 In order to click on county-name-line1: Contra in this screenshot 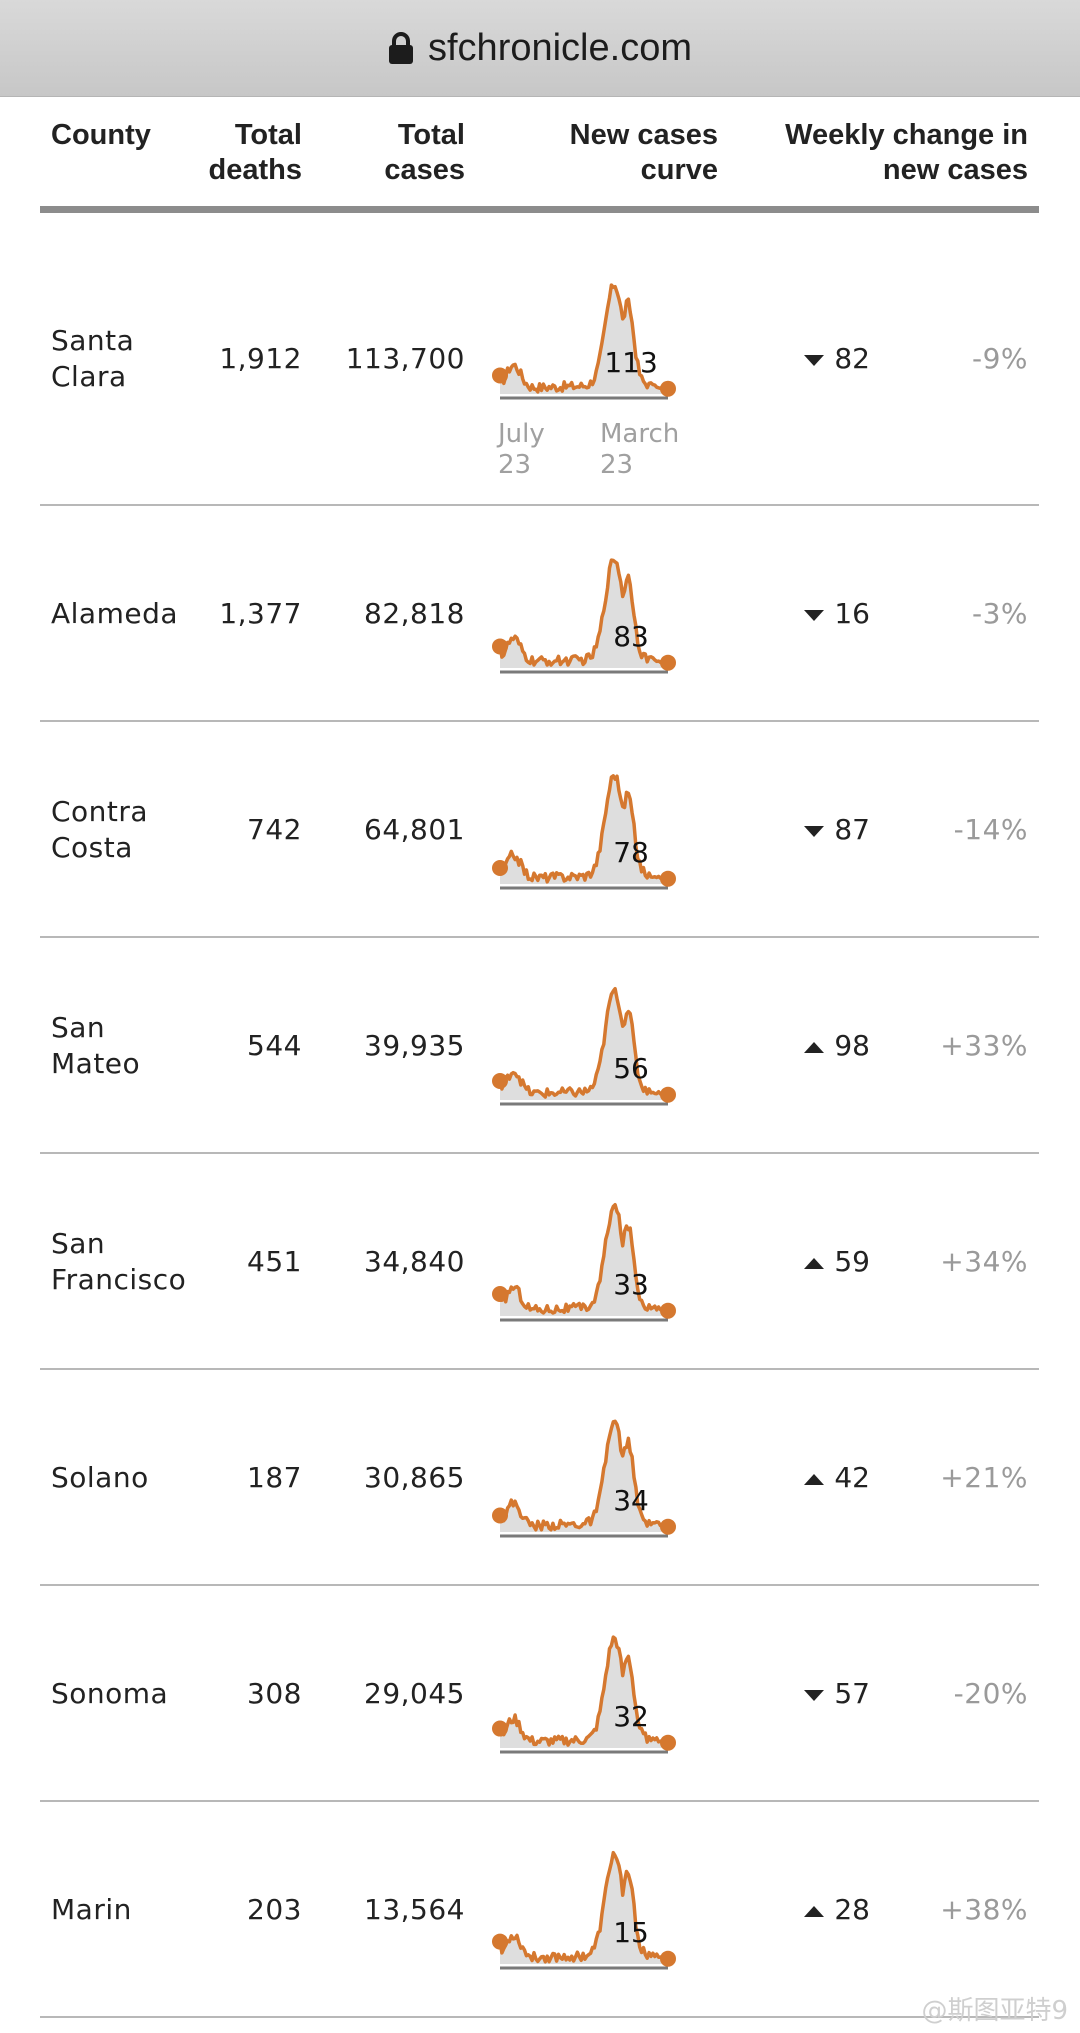, I will do `click(100, 811)`.